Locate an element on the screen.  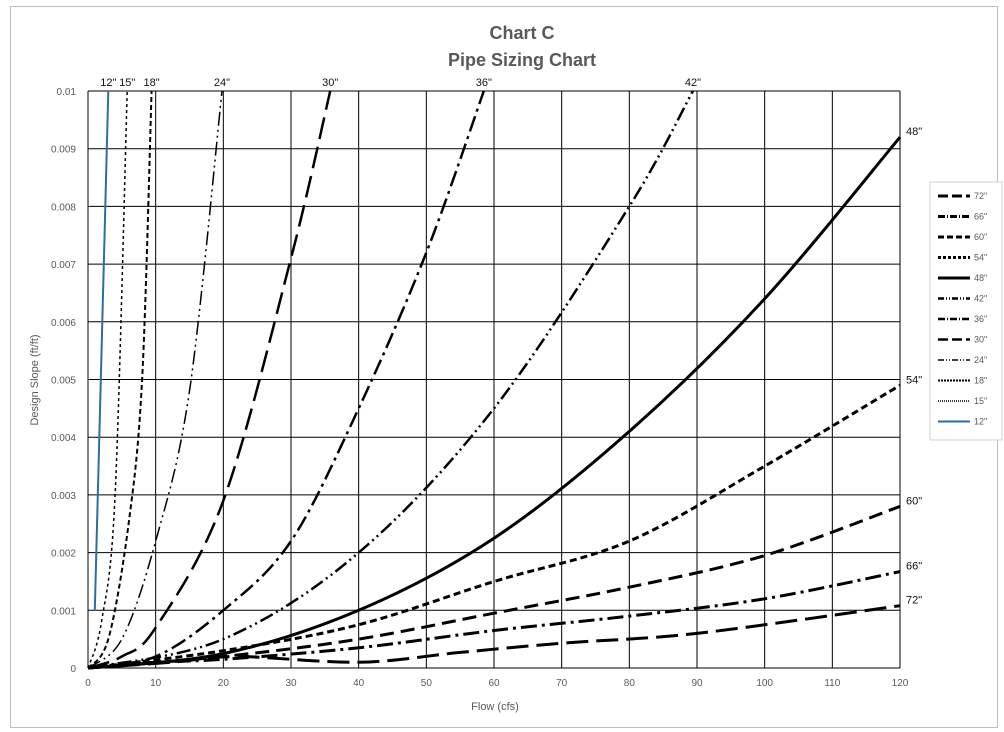
x-tick-label: 20 is located at coordinates (224, 683).